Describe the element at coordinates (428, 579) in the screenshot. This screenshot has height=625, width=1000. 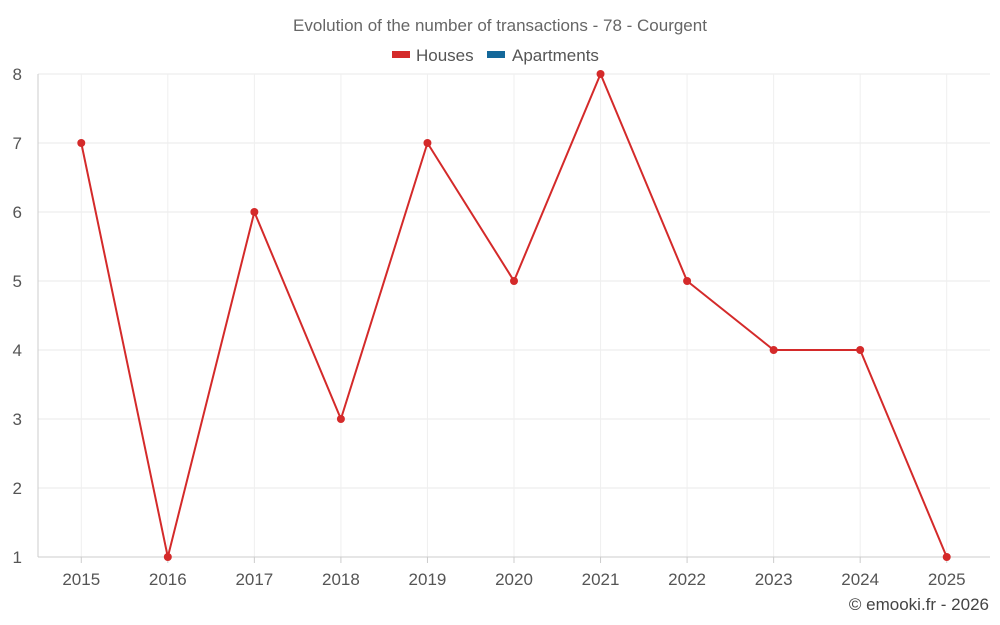
I see `x-tick-label: 2019` at that location.